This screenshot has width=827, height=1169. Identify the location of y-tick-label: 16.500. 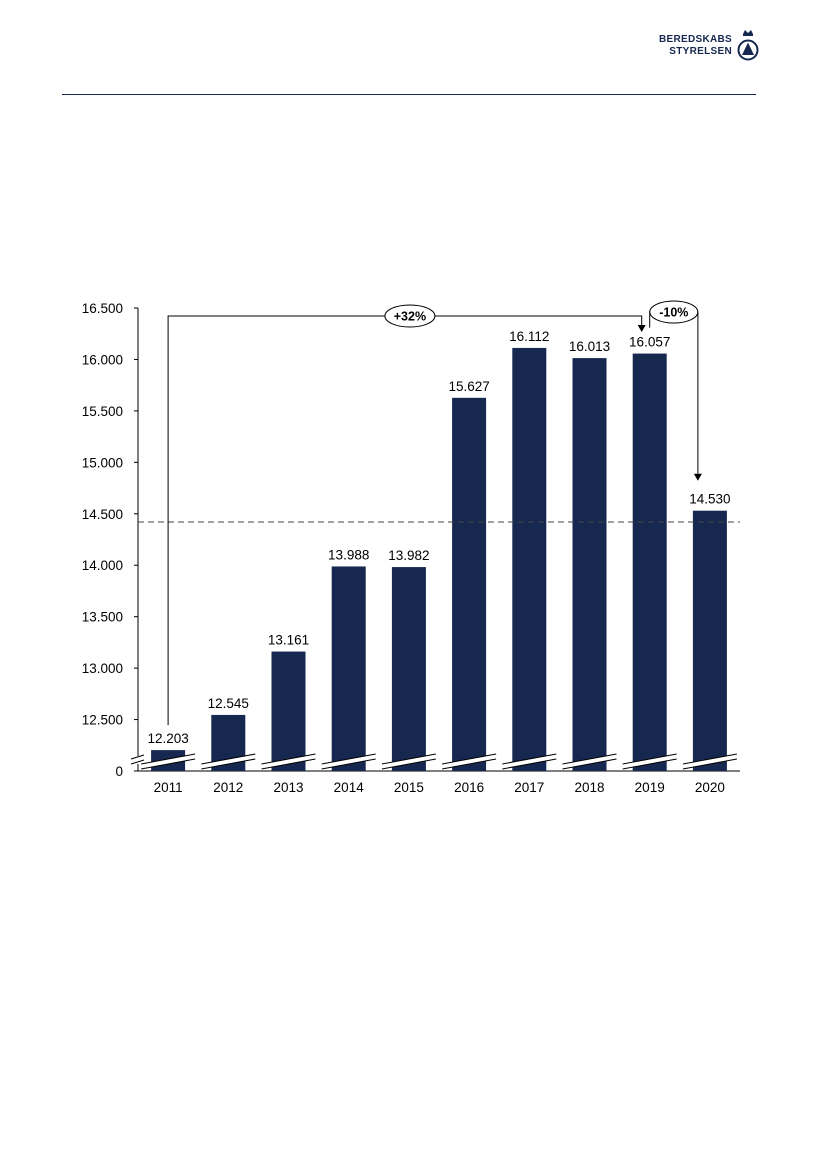
(102, 308).